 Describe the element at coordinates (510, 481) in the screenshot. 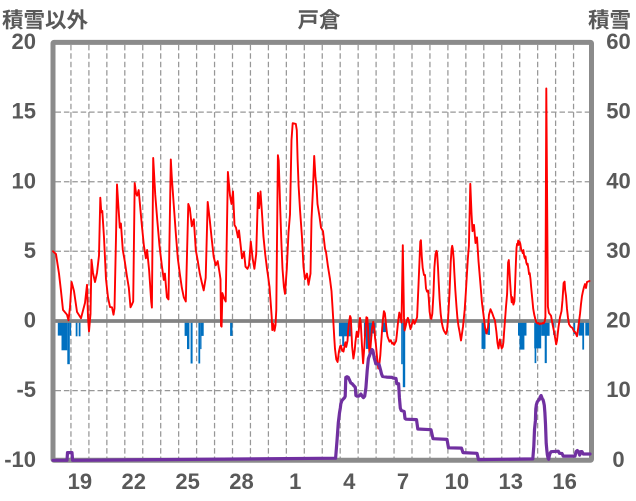

I see `svg-text: 13` at that location.